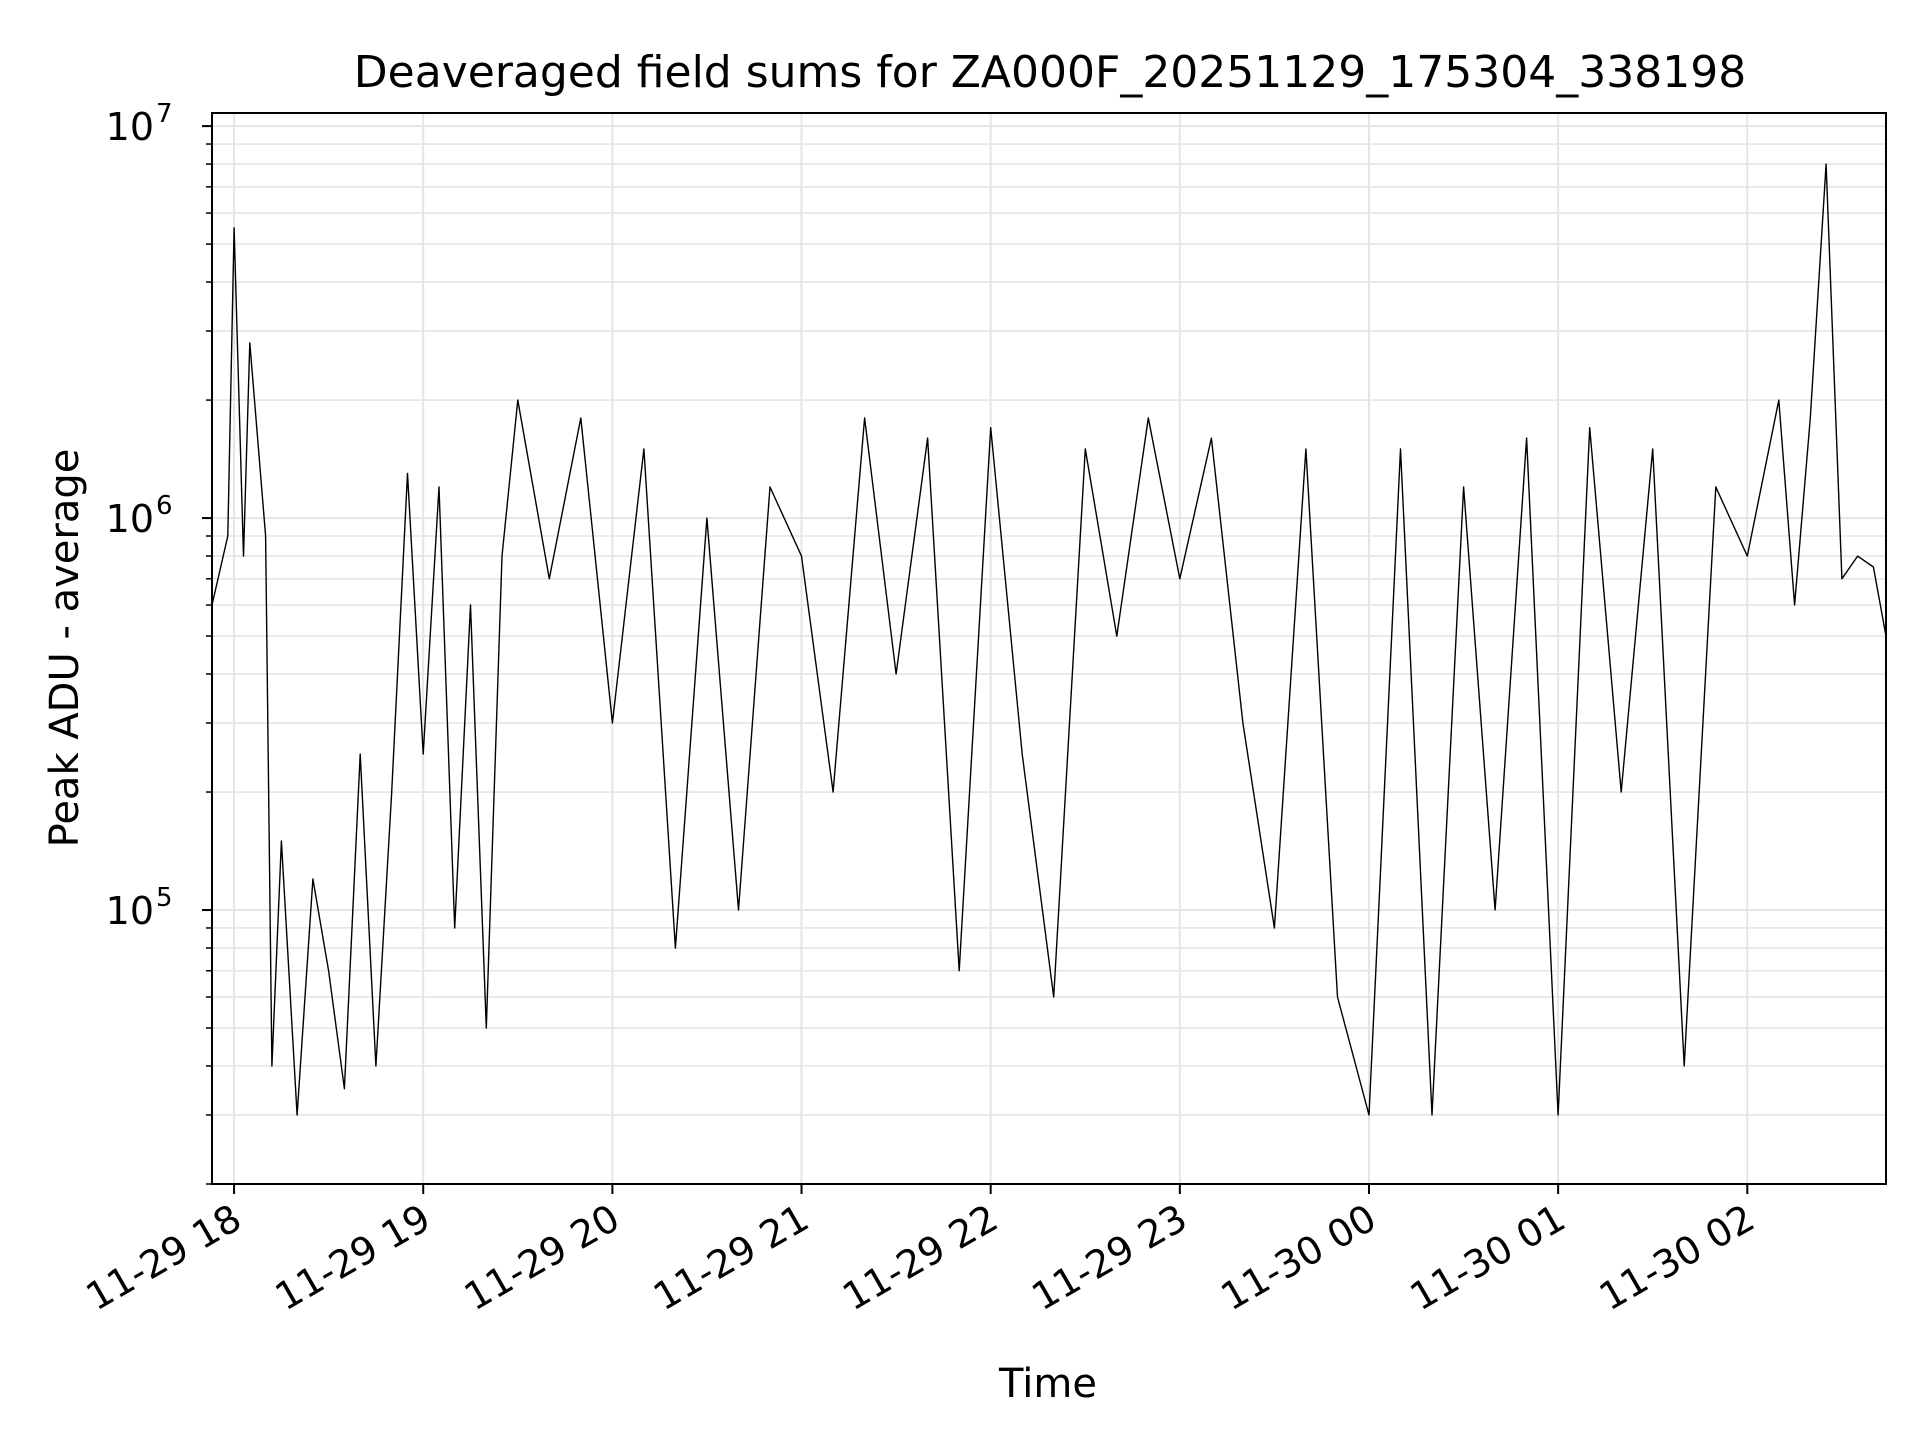 The height and width of the screenshot is (1440, 1920). What do you see at coordinates (1047, 1384) in the screenshot?
I see `x-axis-label: Time` at bounding box center [1047, 1384].